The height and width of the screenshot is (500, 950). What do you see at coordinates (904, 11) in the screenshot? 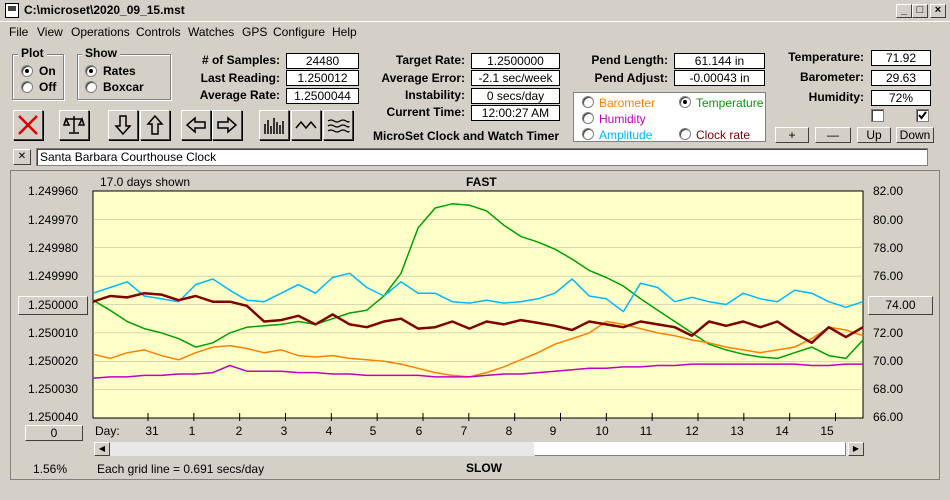
I see `minimize-button: _` at bounding box center [904, 11].